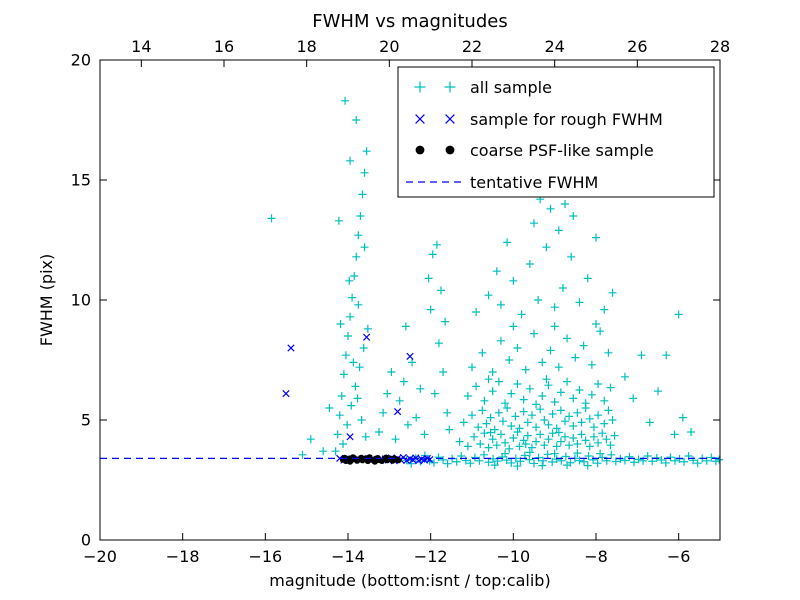  What do you see at coordinates (409, 580) in the screenshot?
I see `x-axis-label: magnitude (bottom:isnt / top:calib)` at bounding box center [409, 580].